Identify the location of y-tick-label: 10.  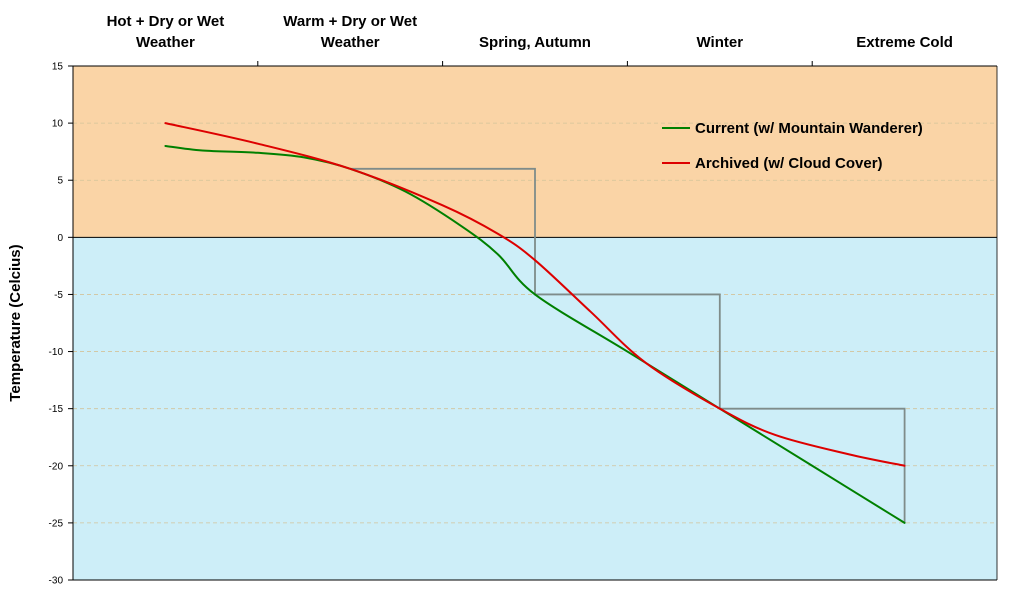
(58, 124).